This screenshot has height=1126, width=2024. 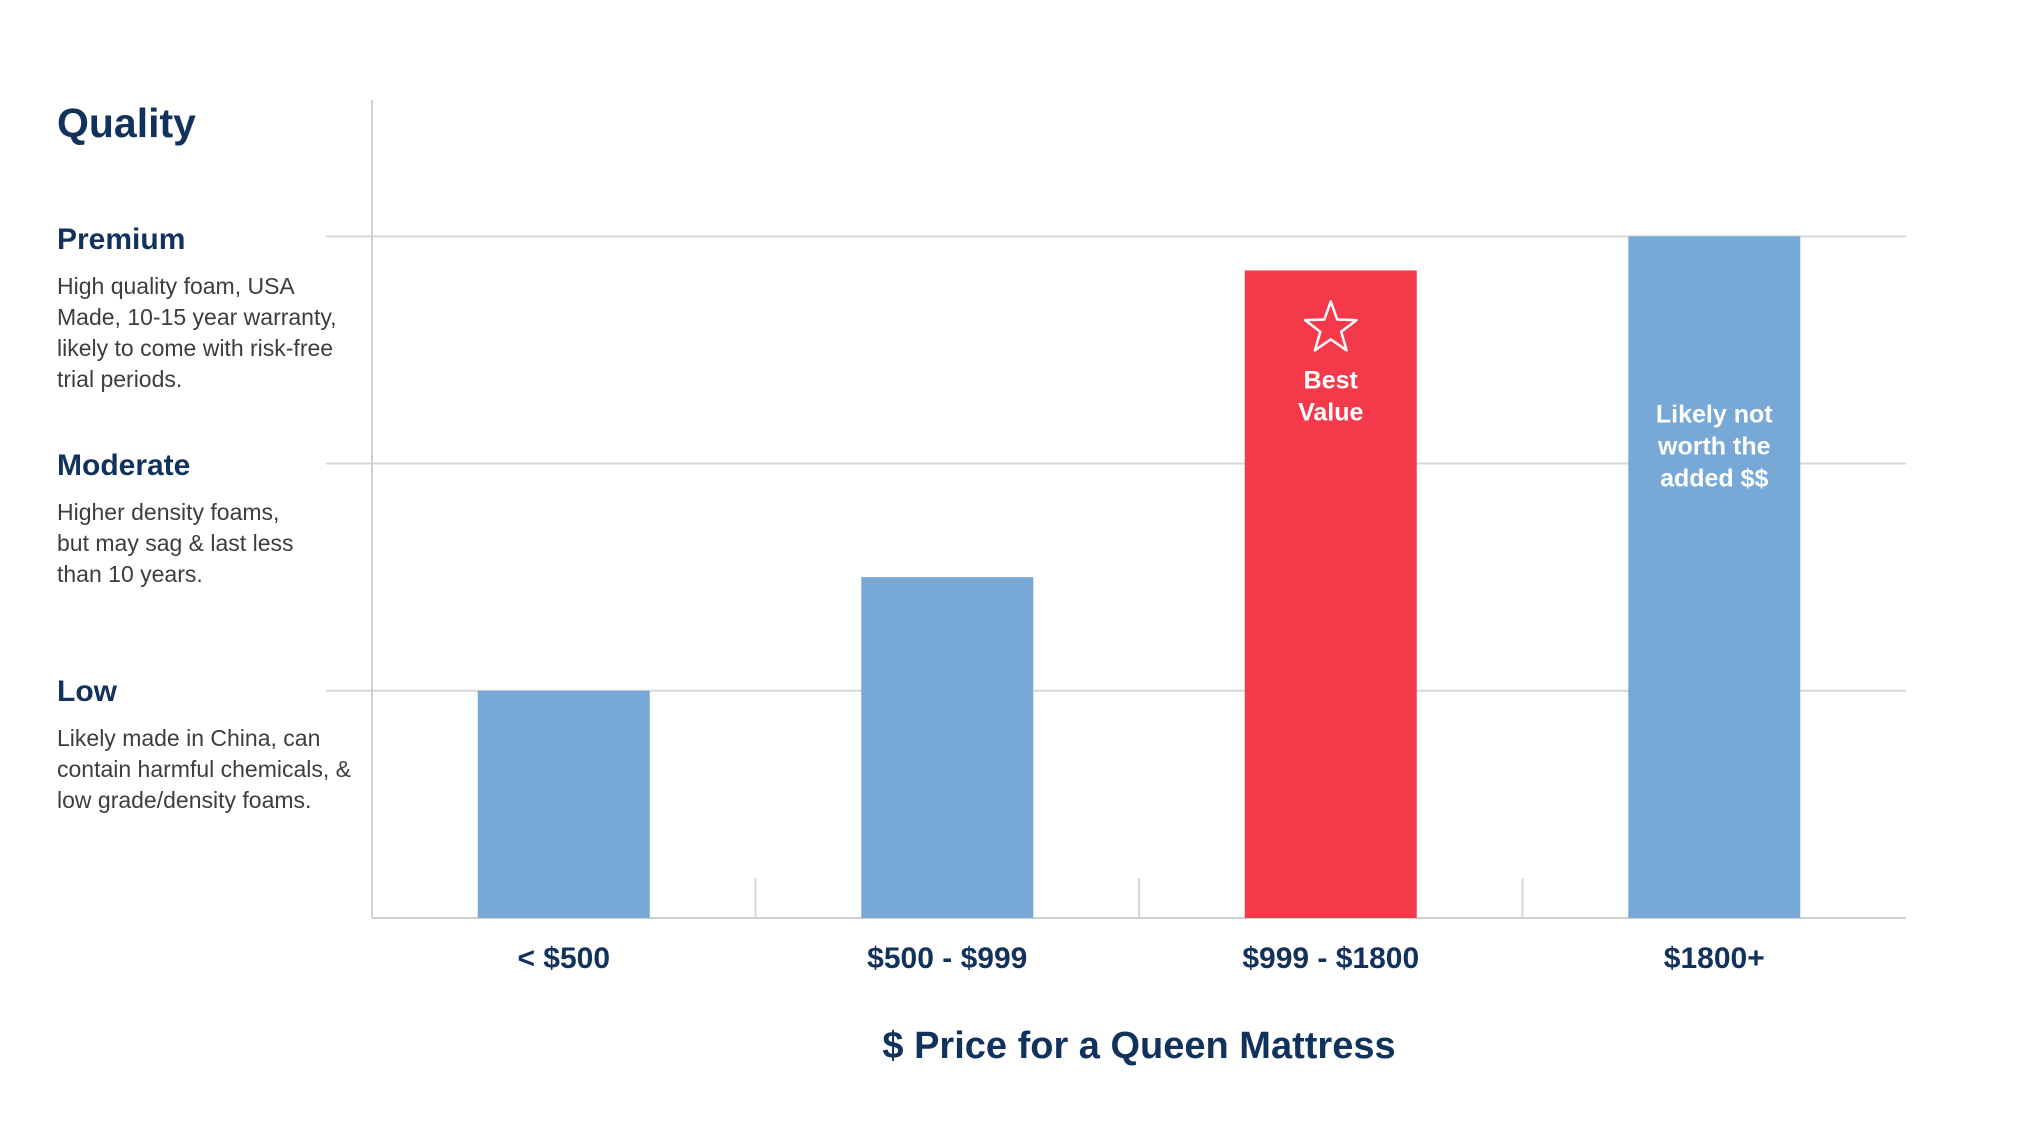 I want to click on bar-annotation-0: Best Value, so click(x=1330, y=396).